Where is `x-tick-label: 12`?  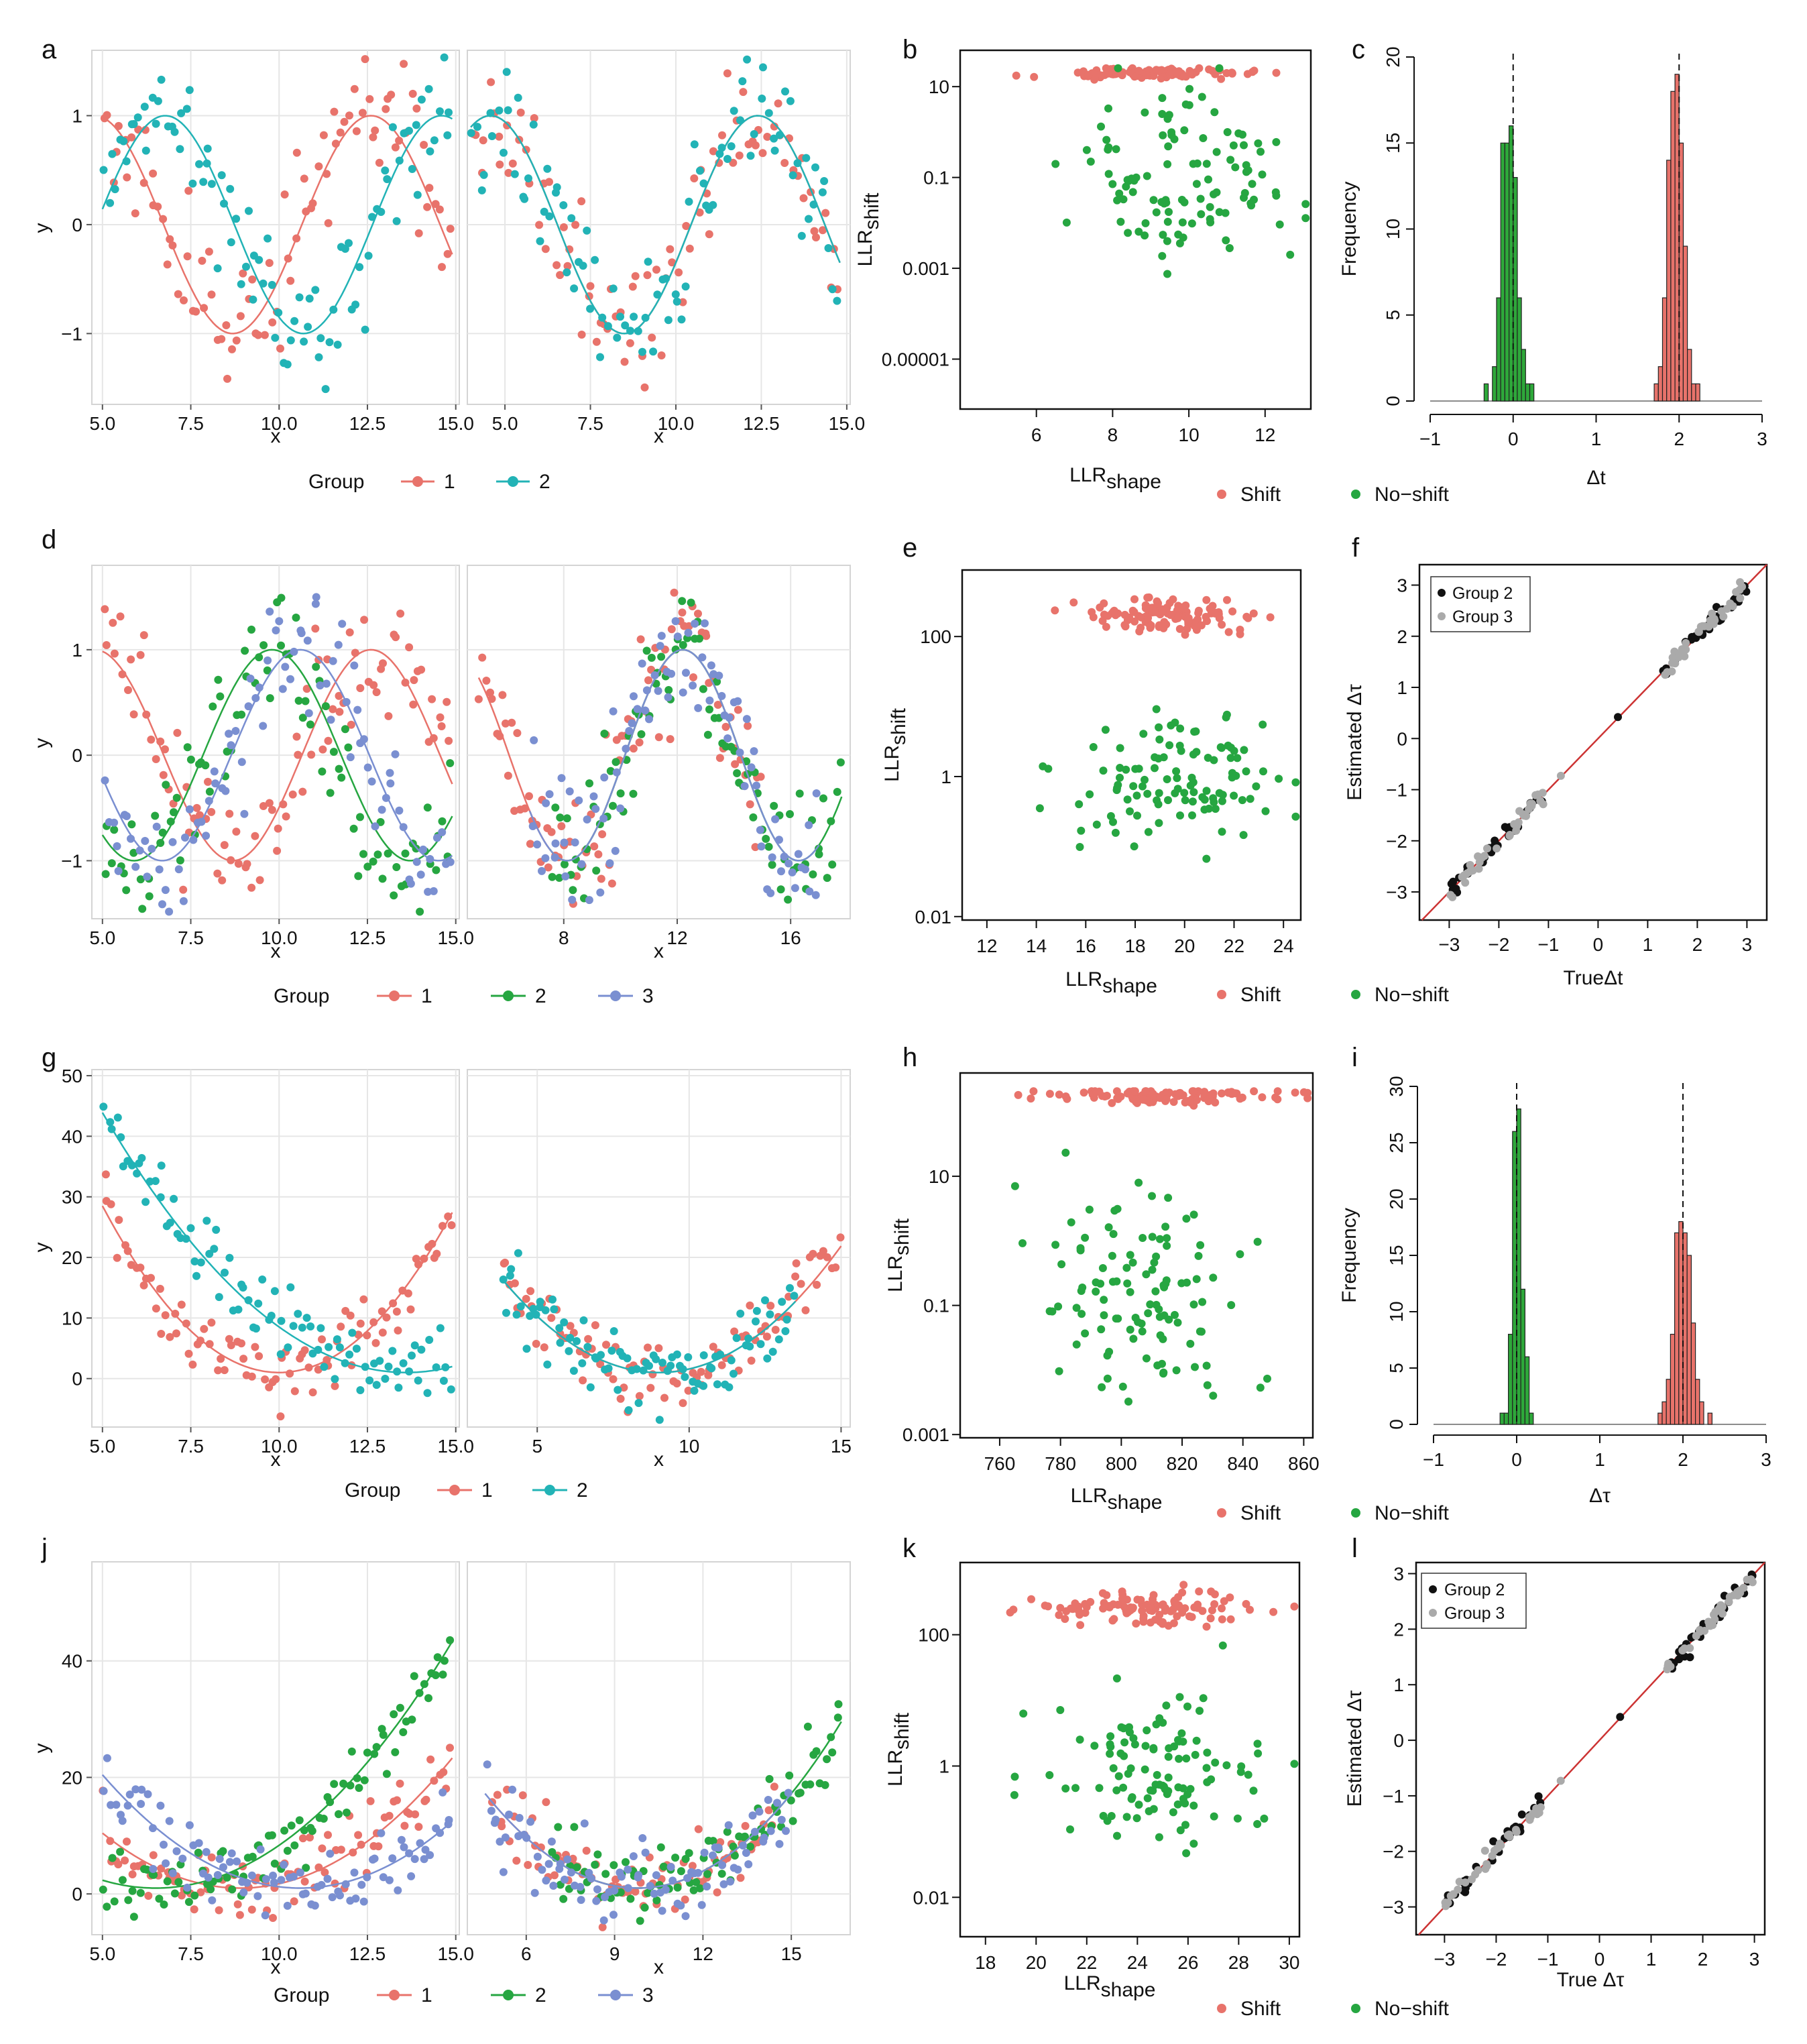
x-tick-label: 12 is located at coordinates (703, 1953).